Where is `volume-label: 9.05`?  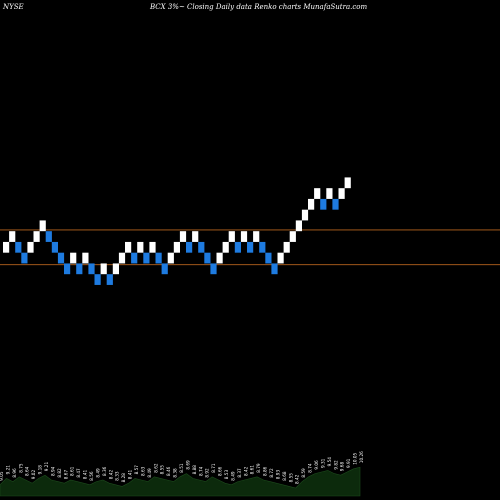 volume-label: 9.05 is located at coordinates (2, 476).